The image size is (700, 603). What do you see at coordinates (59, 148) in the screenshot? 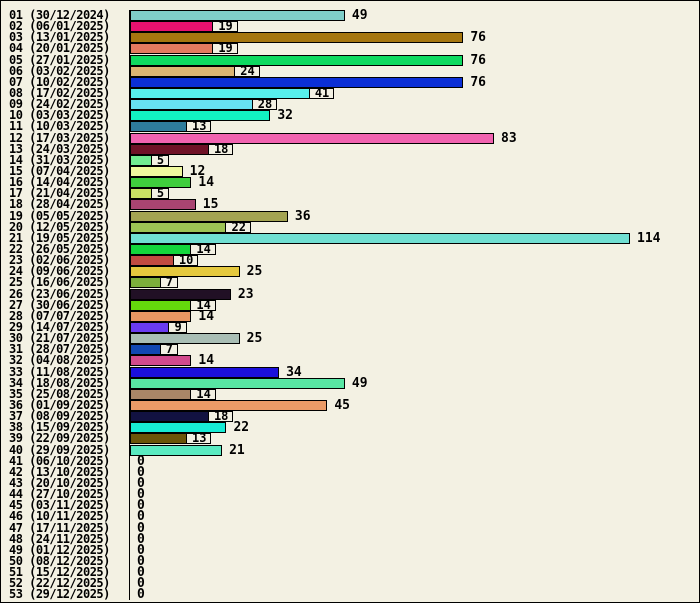
I see `week-label: 13 (24/03/2025)` at bounding box center [59, 148].